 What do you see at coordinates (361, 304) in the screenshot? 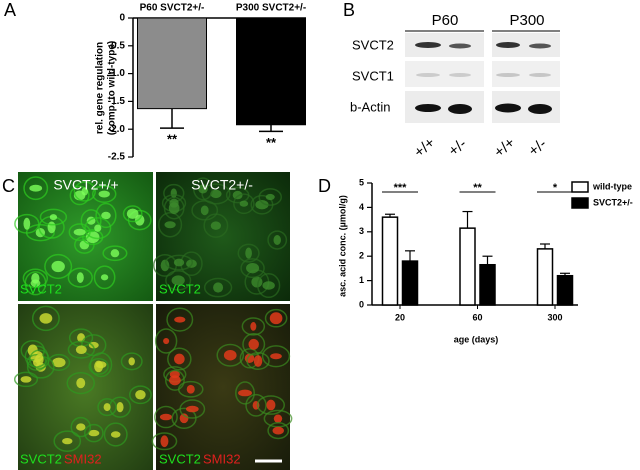
I see `y-tick-label: 0` at bounding box center [361, 304].